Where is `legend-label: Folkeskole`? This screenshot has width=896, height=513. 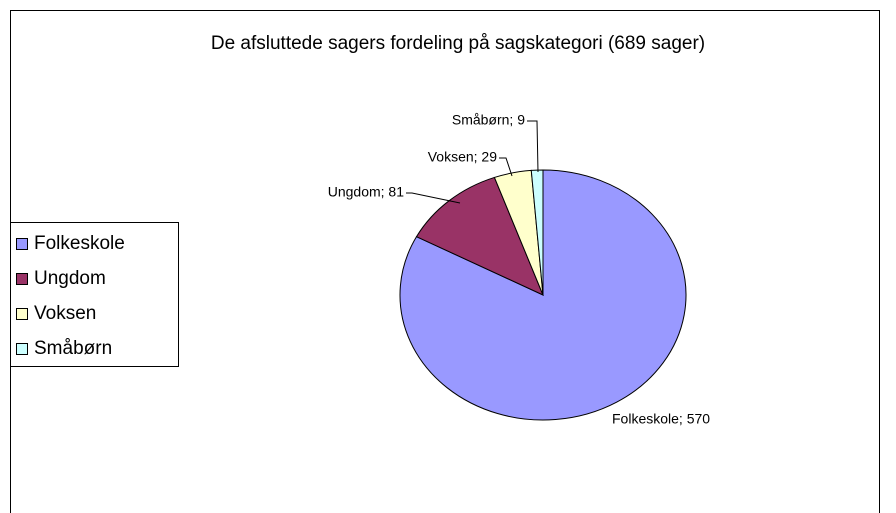 legend-label: Folkeskole is located at coordinates (79, 243).